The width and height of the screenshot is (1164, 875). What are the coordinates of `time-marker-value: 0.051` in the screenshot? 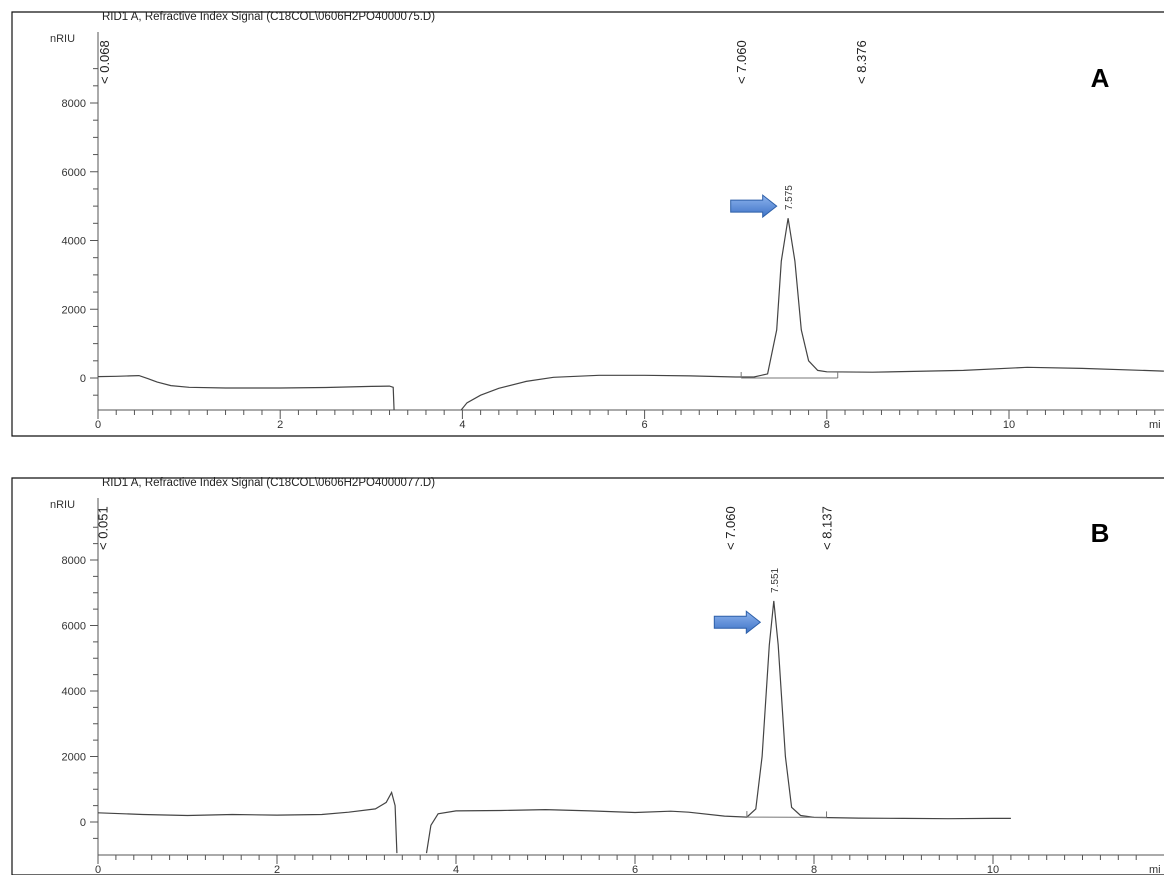 It's located at (103, 522).